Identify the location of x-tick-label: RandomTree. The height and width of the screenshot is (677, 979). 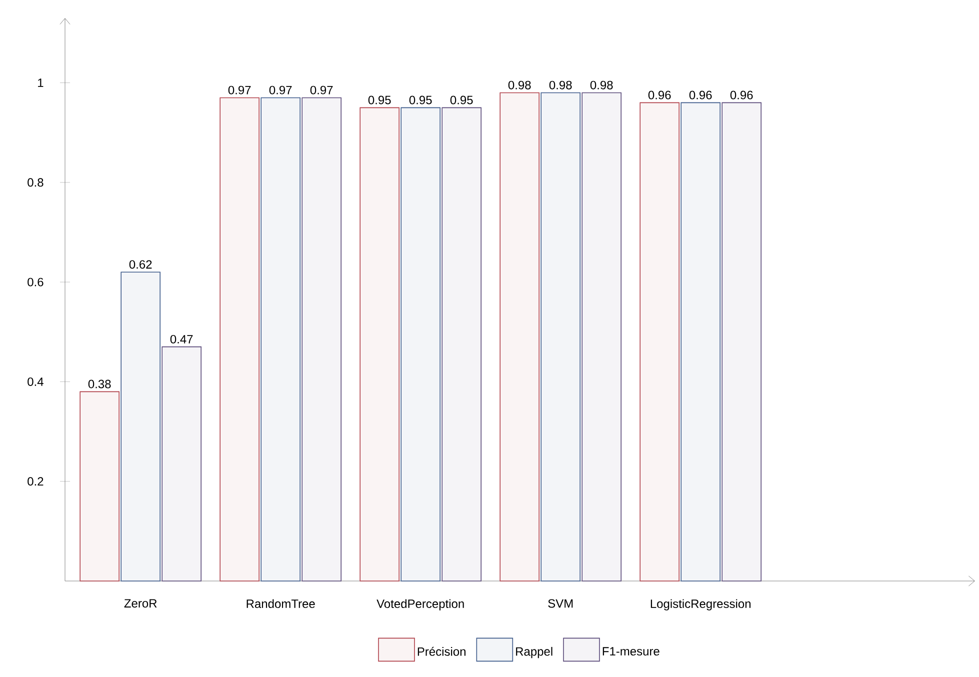
(280, 603).